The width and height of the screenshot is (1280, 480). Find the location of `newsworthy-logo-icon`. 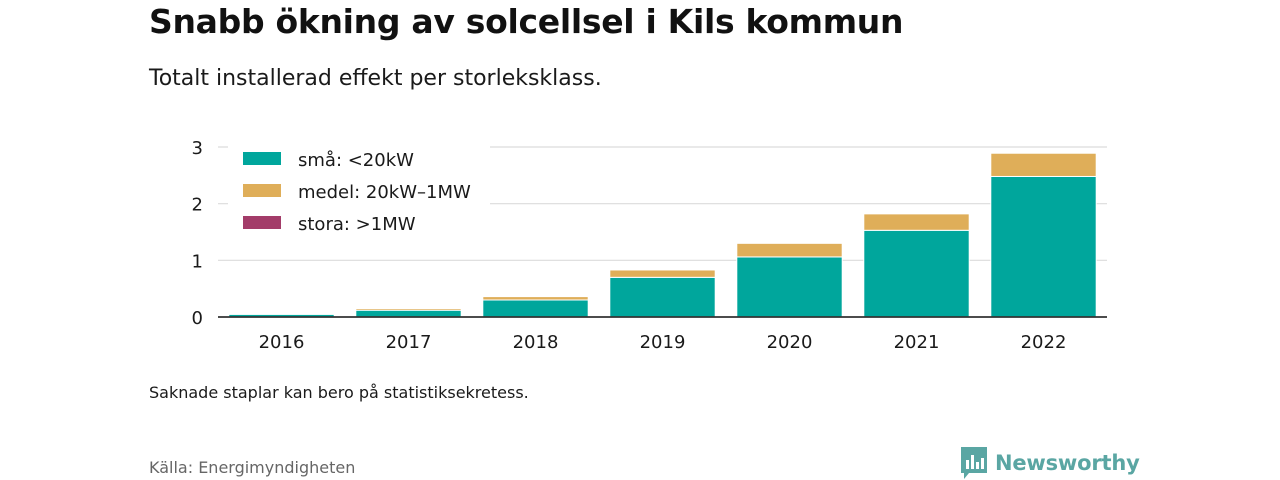

newsworthy-logo-icon is located at coordinates (974, 463).